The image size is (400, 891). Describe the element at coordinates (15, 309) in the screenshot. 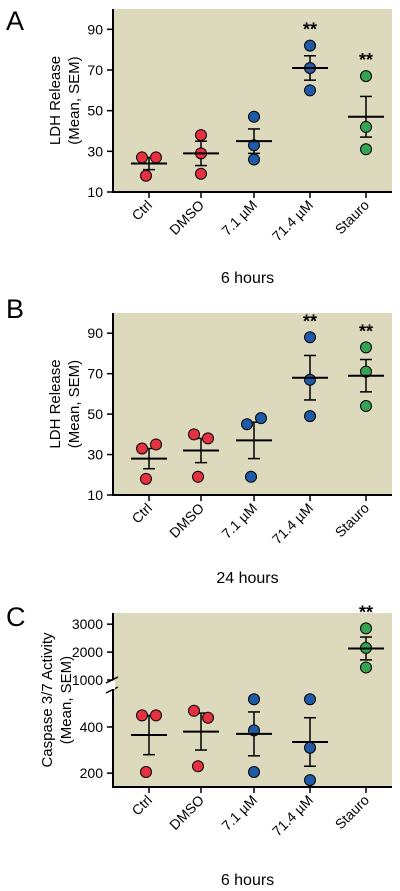

I see `panel-letter: B` at that location.